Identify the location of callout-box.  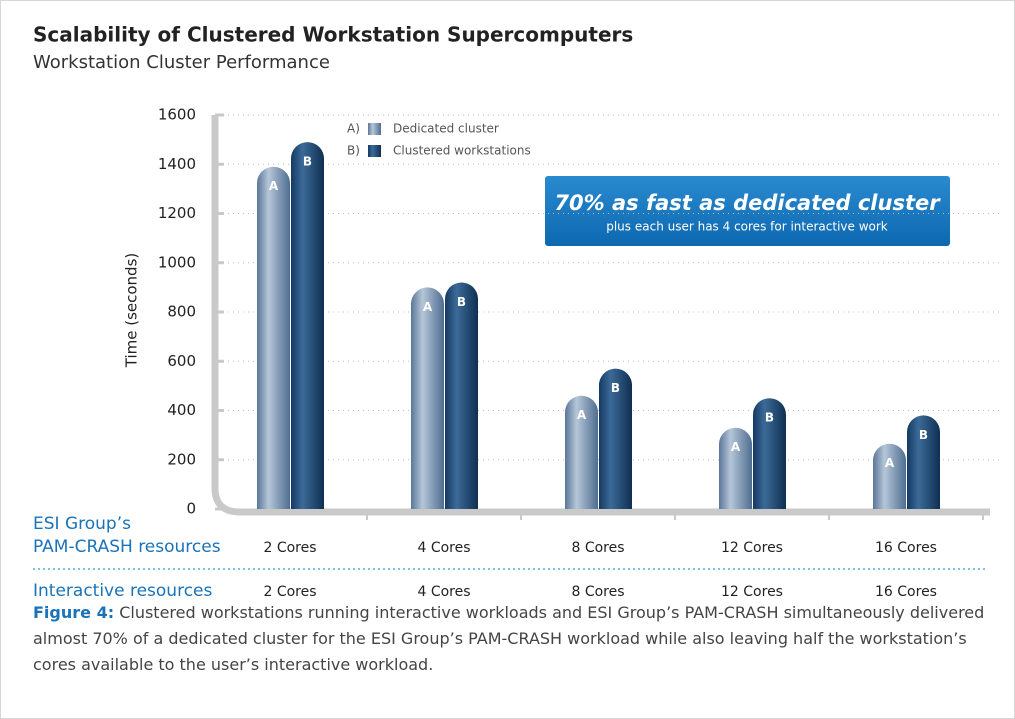
(747, 211).